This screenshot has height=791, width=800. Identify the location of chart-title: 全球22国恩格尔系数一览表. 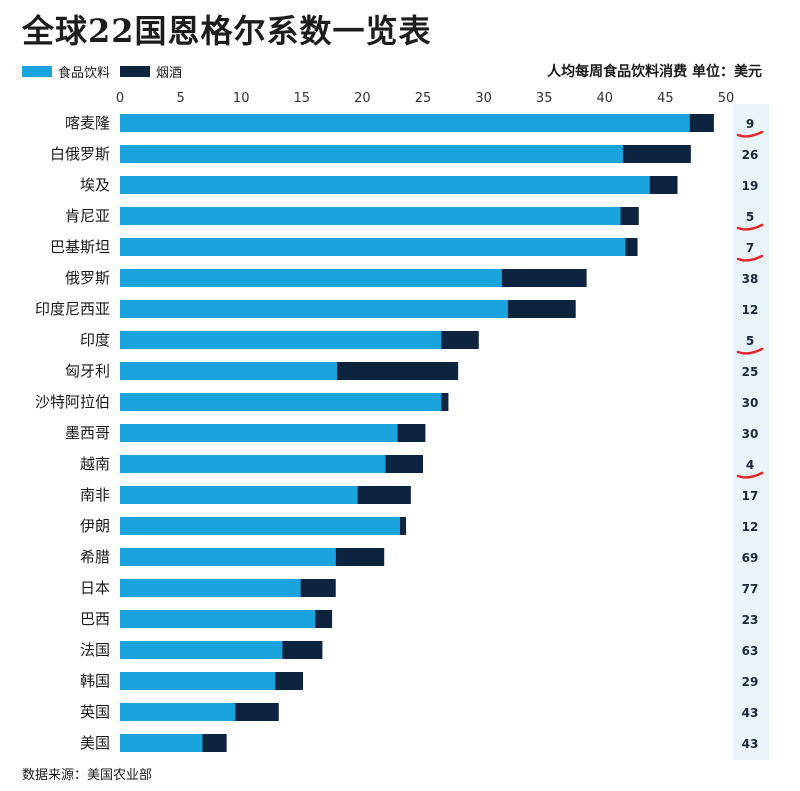
(227, 31).